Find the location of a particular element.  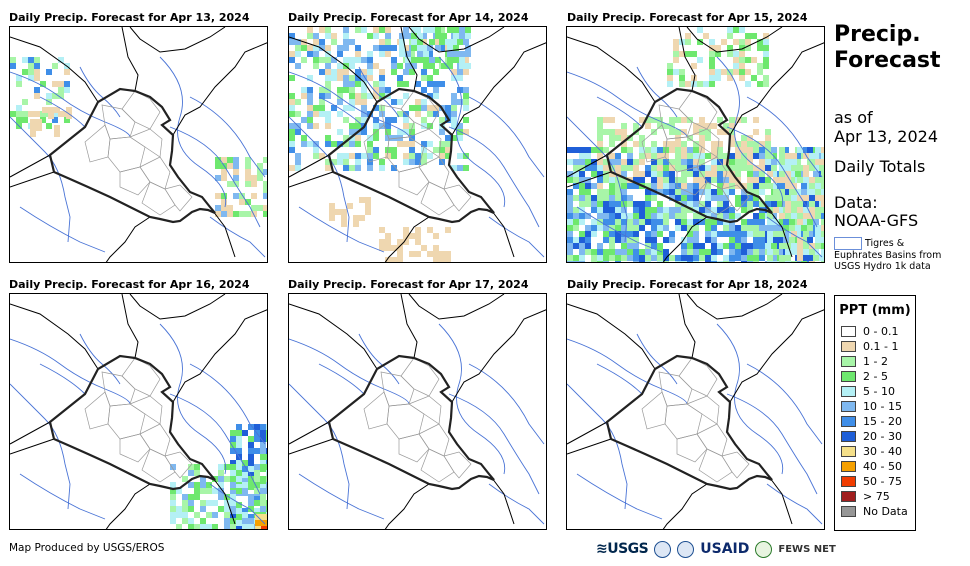

country-border is located at coordinates (695, 144).